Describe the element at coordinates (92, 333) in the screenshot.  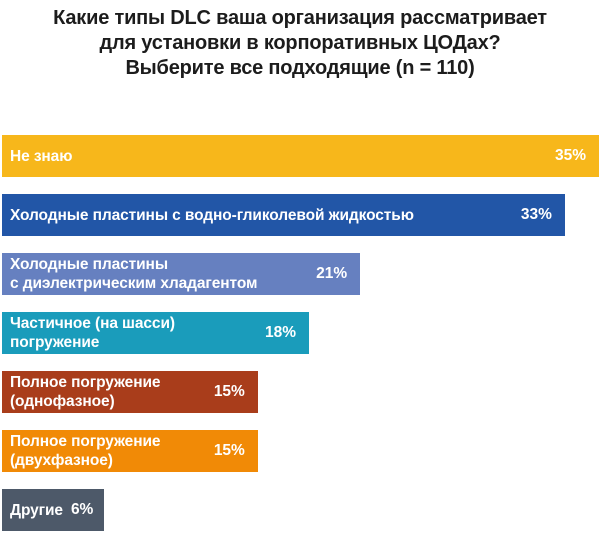
I see `bar-label: Частичное (на шасси) погружение` at that location.